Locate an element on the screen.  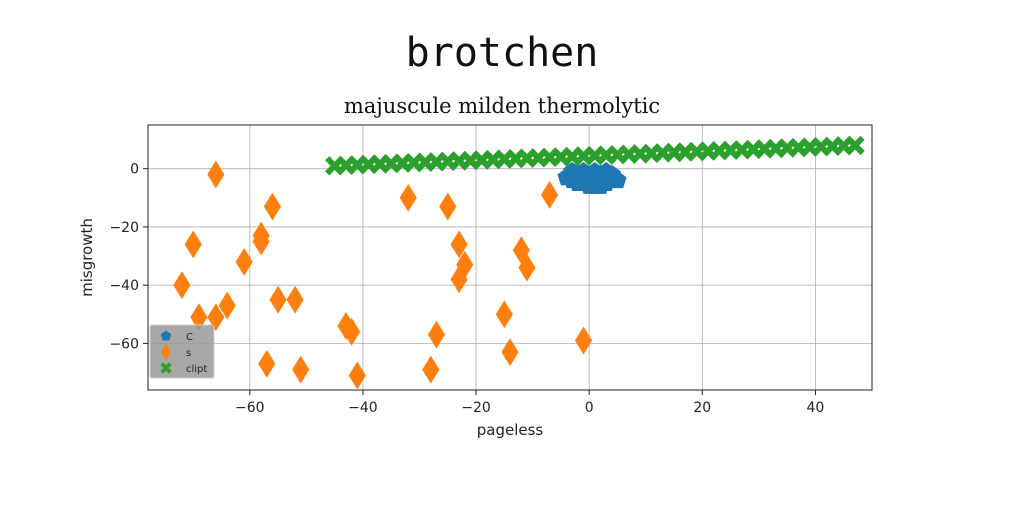
chart-title: brotchen is located at coordinates (502, 53).